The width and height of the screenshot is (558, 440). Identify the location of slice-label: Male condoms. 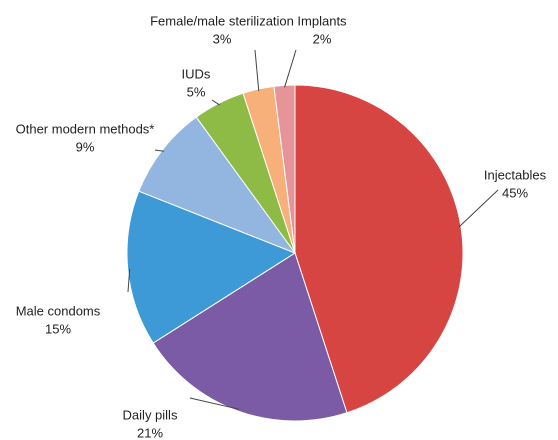
(58, 310).